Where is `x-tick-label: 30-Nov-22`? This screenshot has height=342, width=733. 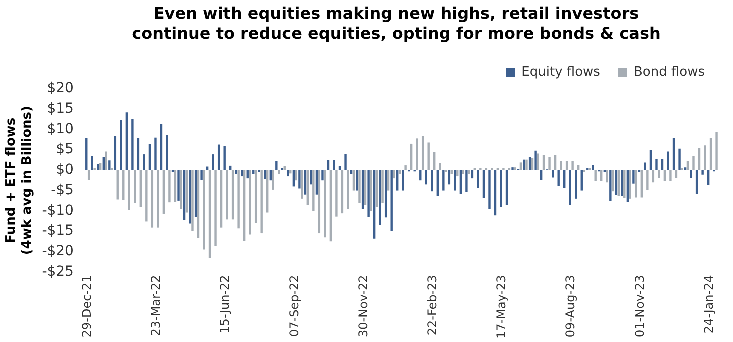
x-tick-label: 30-Nov-22 is located at coordinates (363, 306).